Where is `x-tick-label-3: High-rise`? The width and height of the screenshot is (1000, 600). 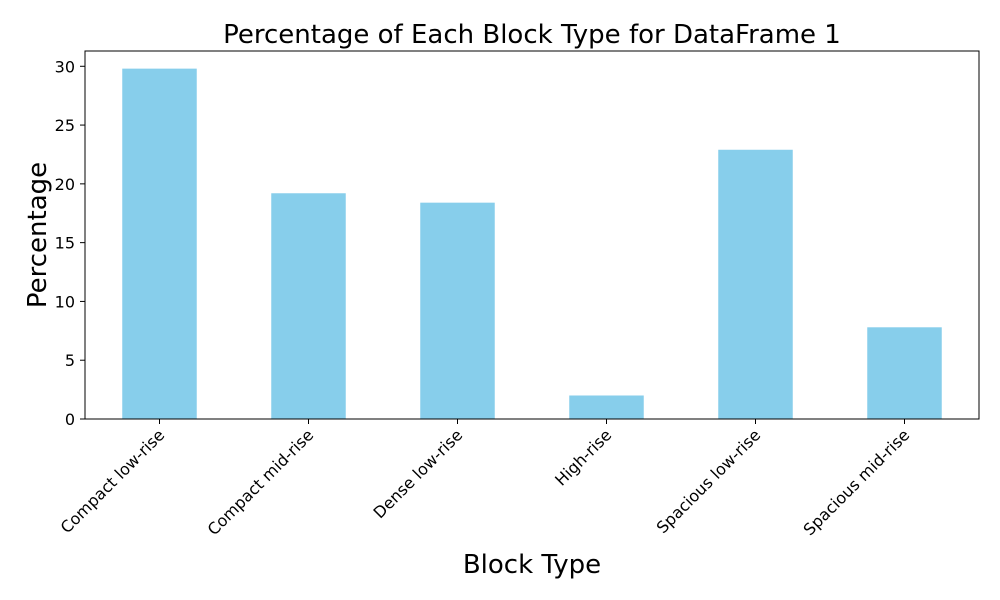 x-tick-label-3: High-rise is located at coordinates (583, 457).